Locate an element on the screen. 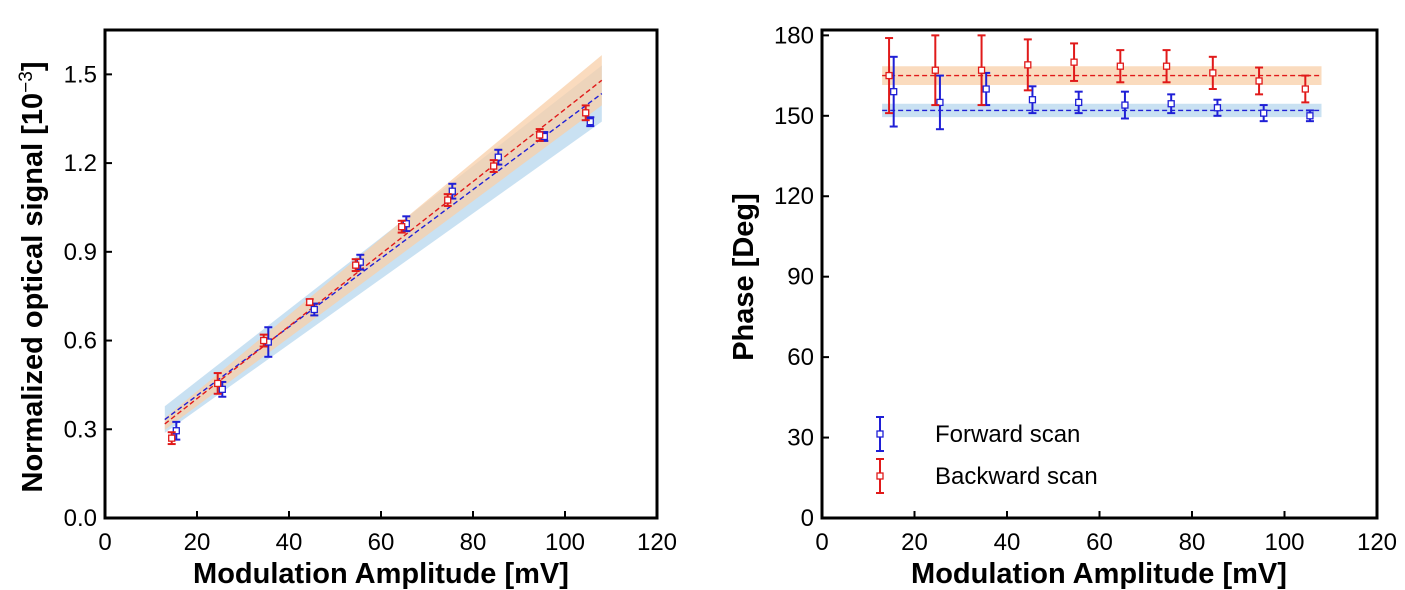 The height and width of the screenshot is (590, 1405). right-y-tick-label: 0 is located at coordinates (807, 518).